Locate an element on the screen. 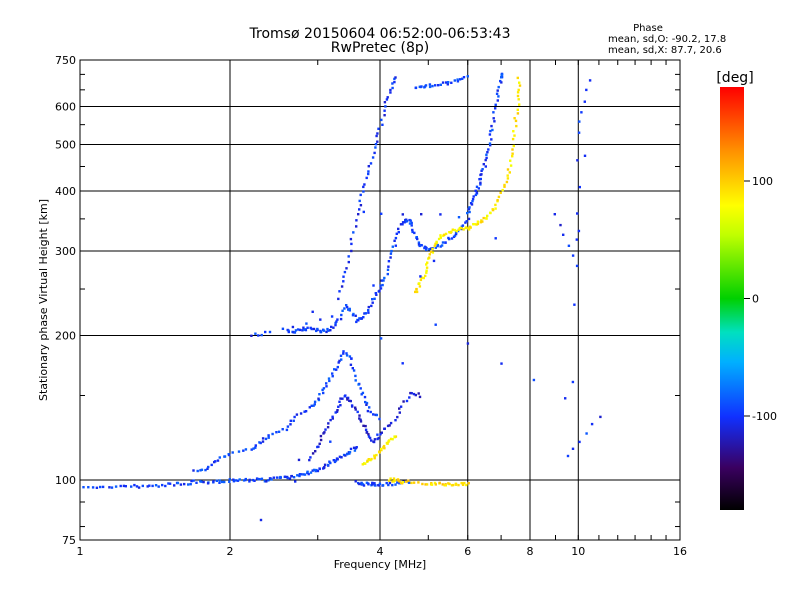 The width and height of the screenshot is (800, 600). y-axis-label: Stationary phase Virtual Height [km] is located at coordinates (43, 300).